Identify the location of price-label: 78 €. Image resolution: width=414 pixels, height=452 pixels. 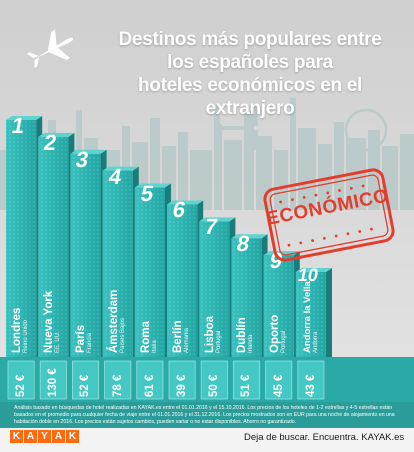
(117, 385).